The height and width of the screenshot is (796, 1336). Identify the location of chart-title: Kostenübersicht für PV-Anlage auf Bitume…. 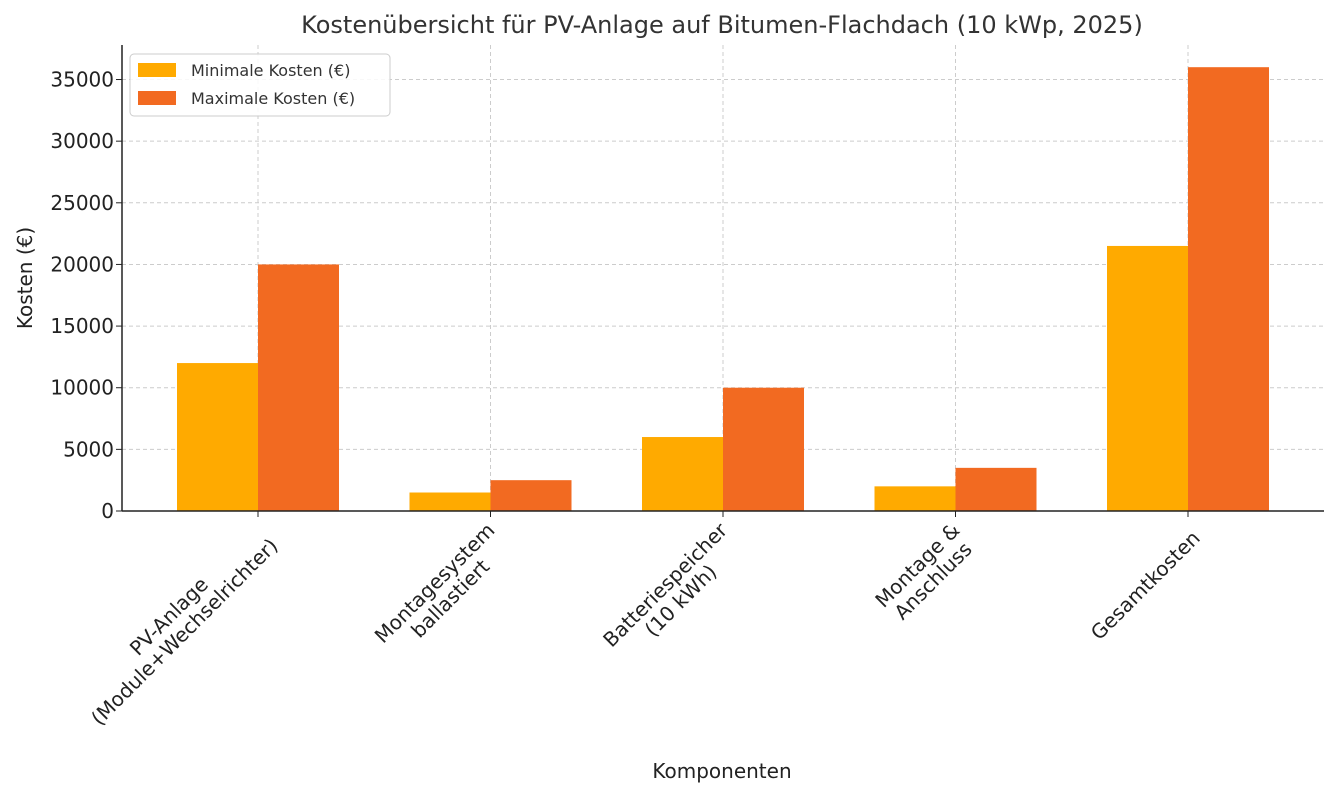
(722, 25).